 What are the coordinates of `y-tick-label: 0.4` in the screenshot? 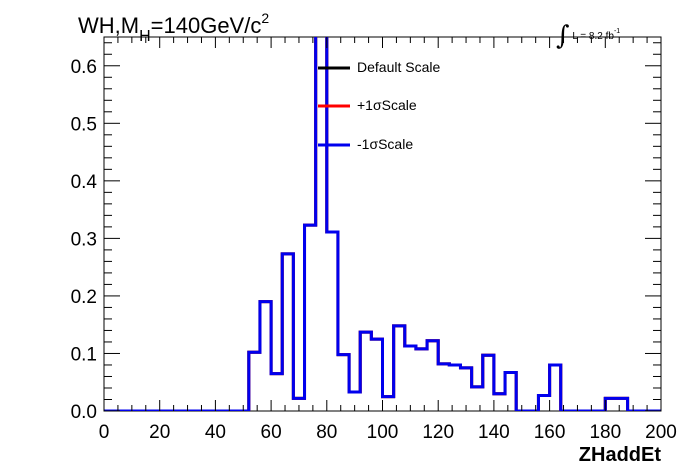 It's located at (84, 182).